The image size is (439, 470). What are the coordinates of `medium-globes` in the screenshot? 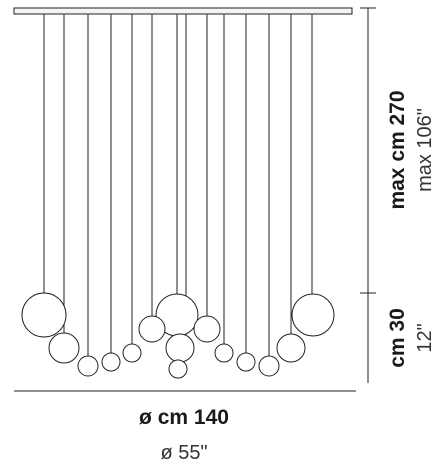 It's located at (177, 339).